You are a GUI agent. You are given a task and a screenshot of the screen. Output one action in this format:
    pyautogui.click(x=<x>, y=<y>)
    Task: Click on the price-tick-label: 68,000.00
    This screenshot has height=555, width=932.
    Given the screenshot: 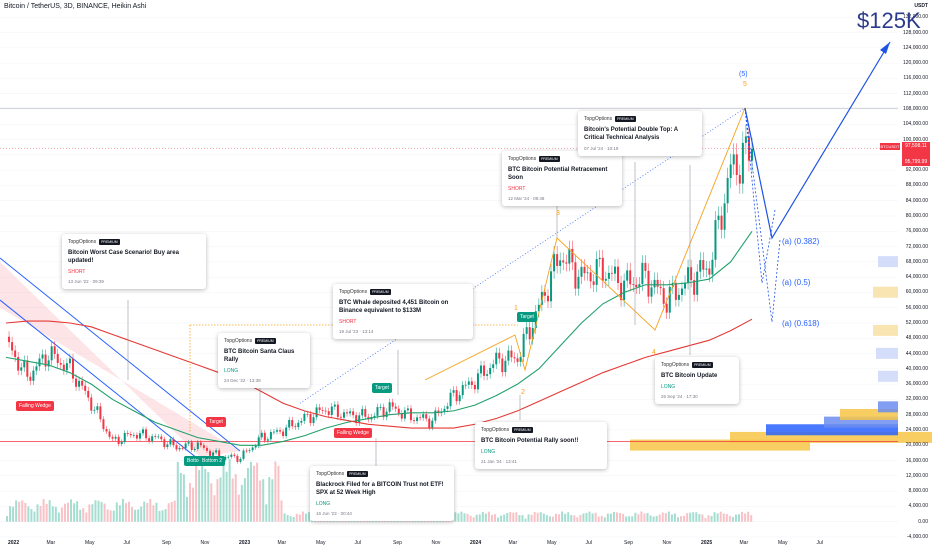 What is the action you would take?
    pyautogui.click(x=916, y=261)
    